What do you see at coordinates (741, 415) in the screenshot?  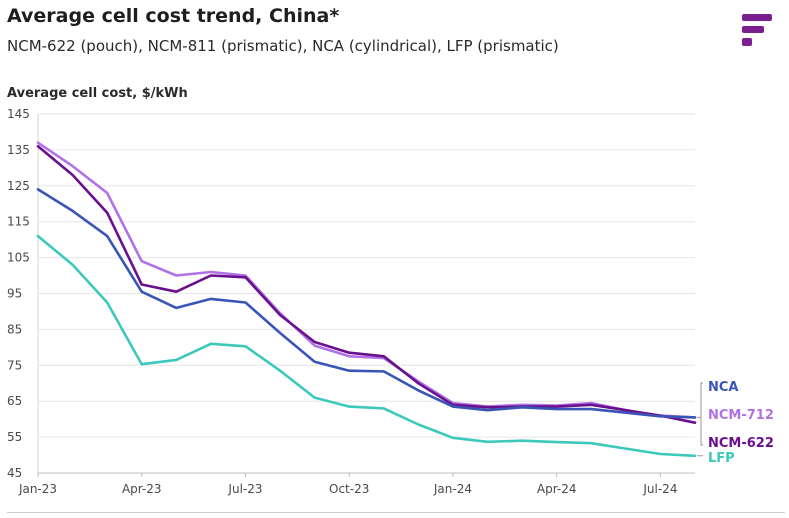 I see `end-label-ncm-712: NCM-712` at bounding box center [741, 415].